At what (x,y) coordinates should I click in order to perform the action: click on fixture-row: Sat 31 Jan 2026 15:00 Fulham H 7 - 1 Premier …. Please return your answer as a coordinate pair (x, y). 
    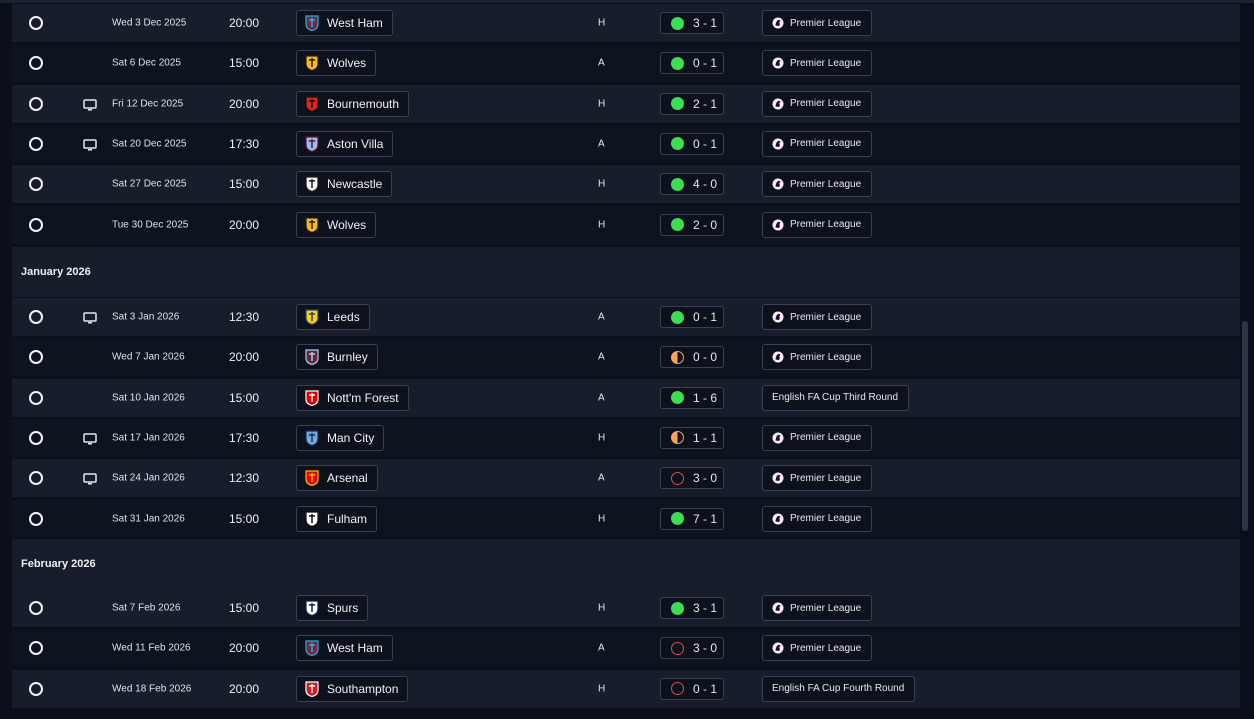
    Looking at the image, I should click on (626, 518).